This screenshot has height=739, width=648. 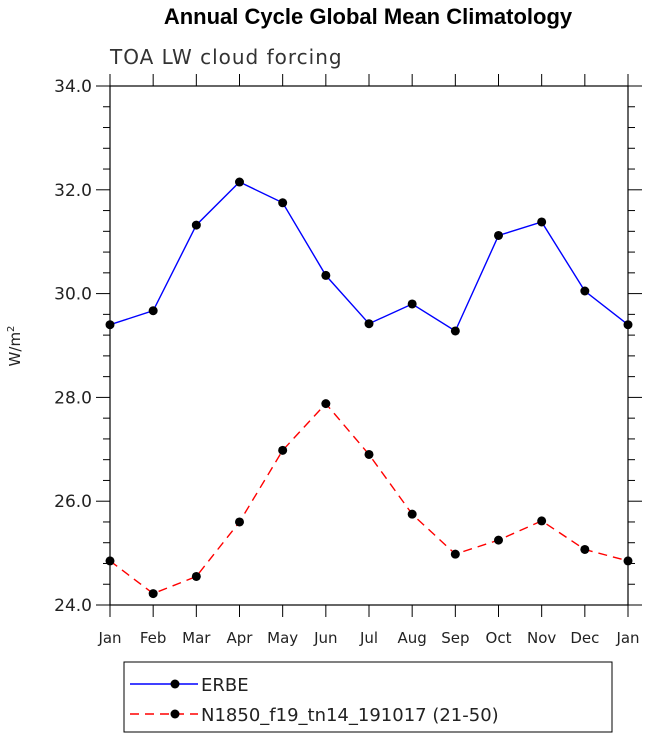 I want to click on y-tick-label: 28.0, so click(x=73, y=398).